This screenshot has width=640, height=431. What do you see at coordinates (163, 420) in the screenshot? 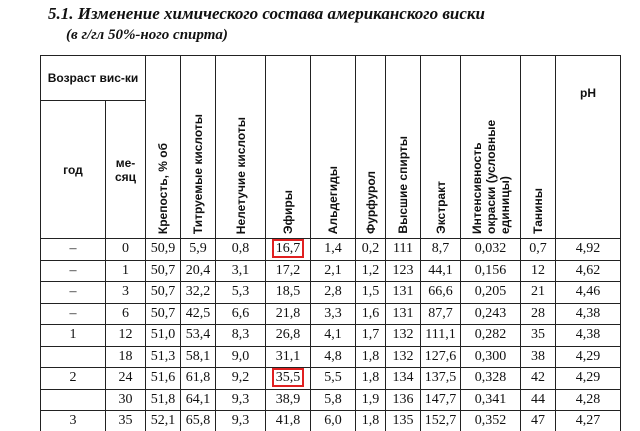
I see `table-cell: 52,1` at bounding box center [163, 420].